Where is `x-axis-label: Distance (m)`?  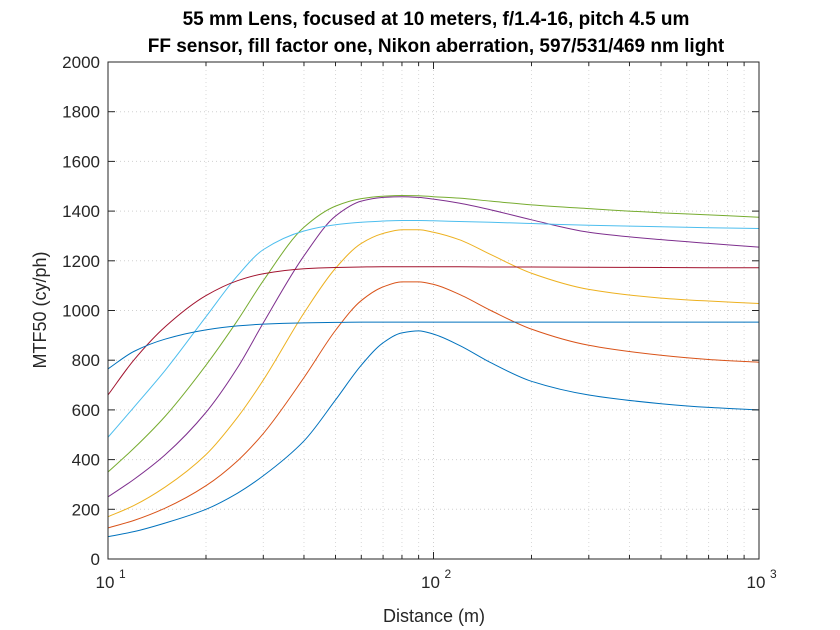
x-axis-label: Distance (m) is located at coordinates (434, 616).